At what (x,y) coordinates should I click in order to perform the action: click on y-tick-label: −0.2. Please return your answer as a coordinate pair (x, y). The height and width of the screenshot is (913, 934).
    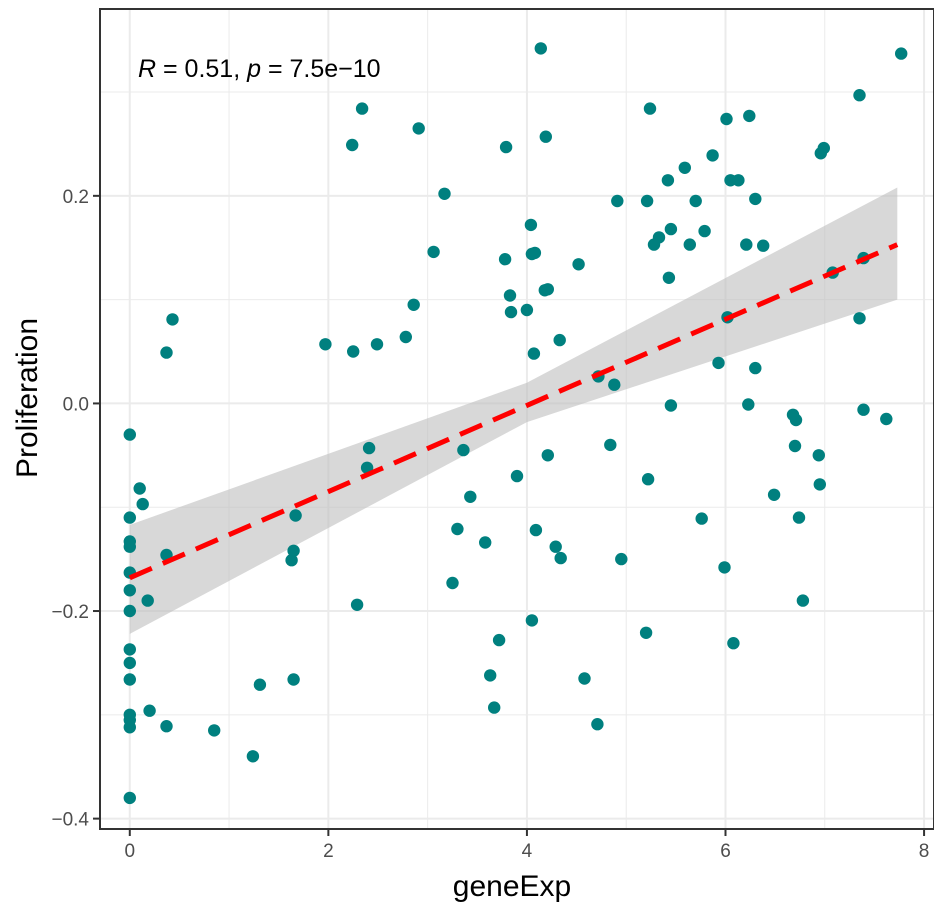
    Looking at the image, I should click on (70, 612).